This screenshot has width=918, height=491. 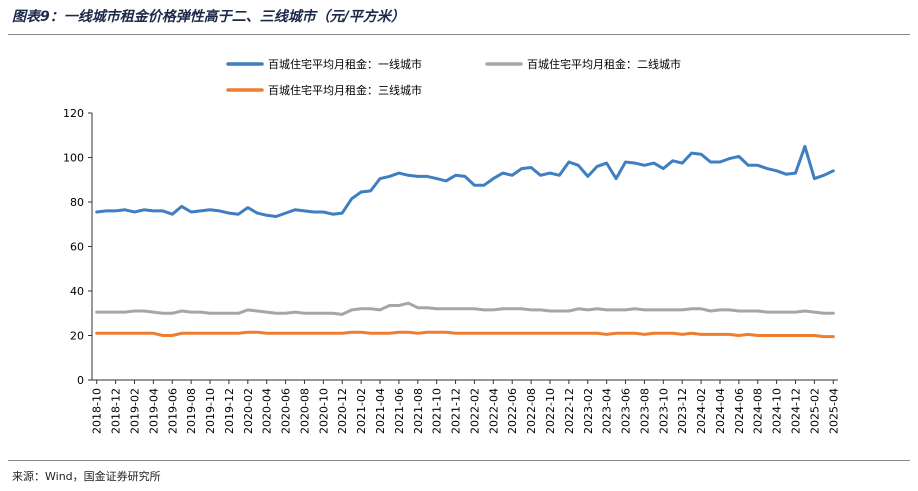 I want to click on page-title: 图表9：一线城市租金价格弹性高于二、三线城市（元/平方米）, so click(x=208, y=17).